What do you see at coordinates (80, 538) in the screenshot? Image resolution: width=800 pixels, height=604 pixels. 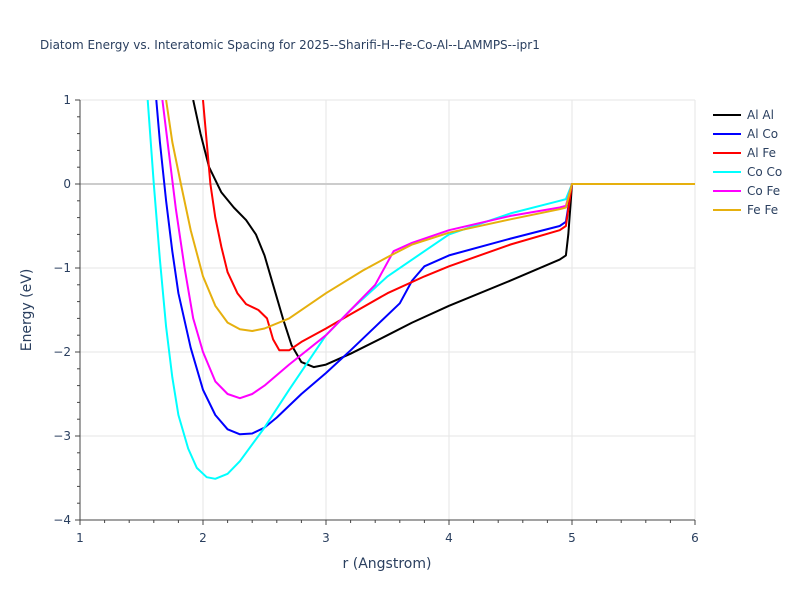 I see `x-tick-label: 1` at bounding box center [80, 538].